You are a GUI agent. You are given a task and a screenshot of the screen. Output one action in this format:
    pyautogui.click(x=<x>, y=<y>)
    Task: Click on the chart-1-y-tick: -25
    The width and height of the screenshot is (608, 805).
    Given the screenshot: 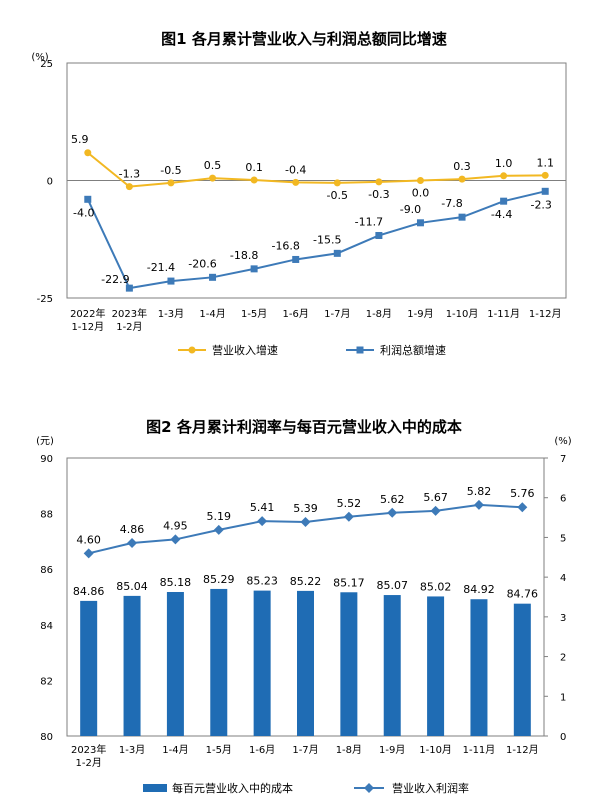 What is the action you would take?
    pyautogui.click(x=45, y=299)
    